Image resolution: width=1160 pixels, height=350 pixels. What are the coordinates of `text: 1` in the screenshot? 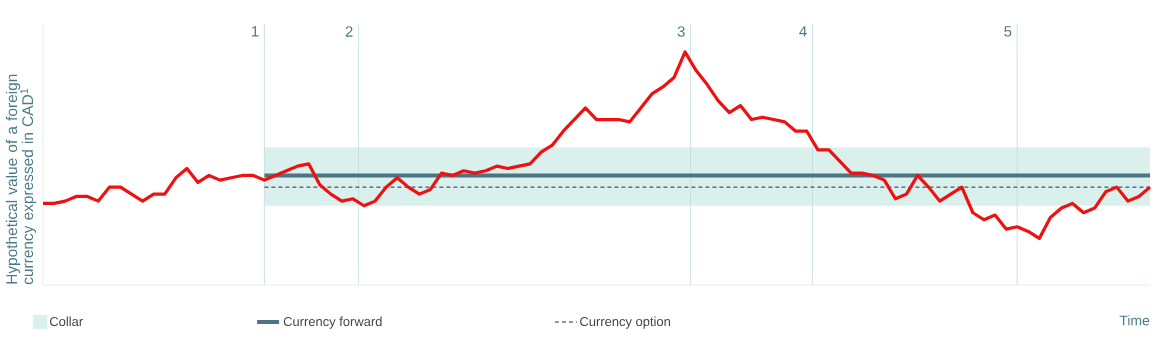 It's located at (255, 31).